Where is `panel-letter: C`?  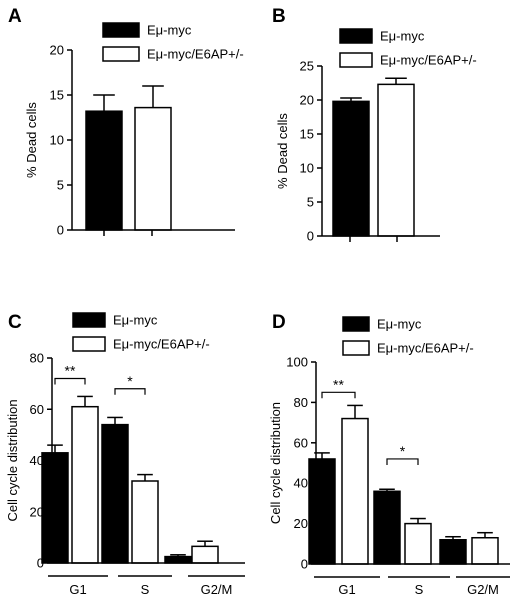 panel-letter: C is located at coordinates (15, 322).